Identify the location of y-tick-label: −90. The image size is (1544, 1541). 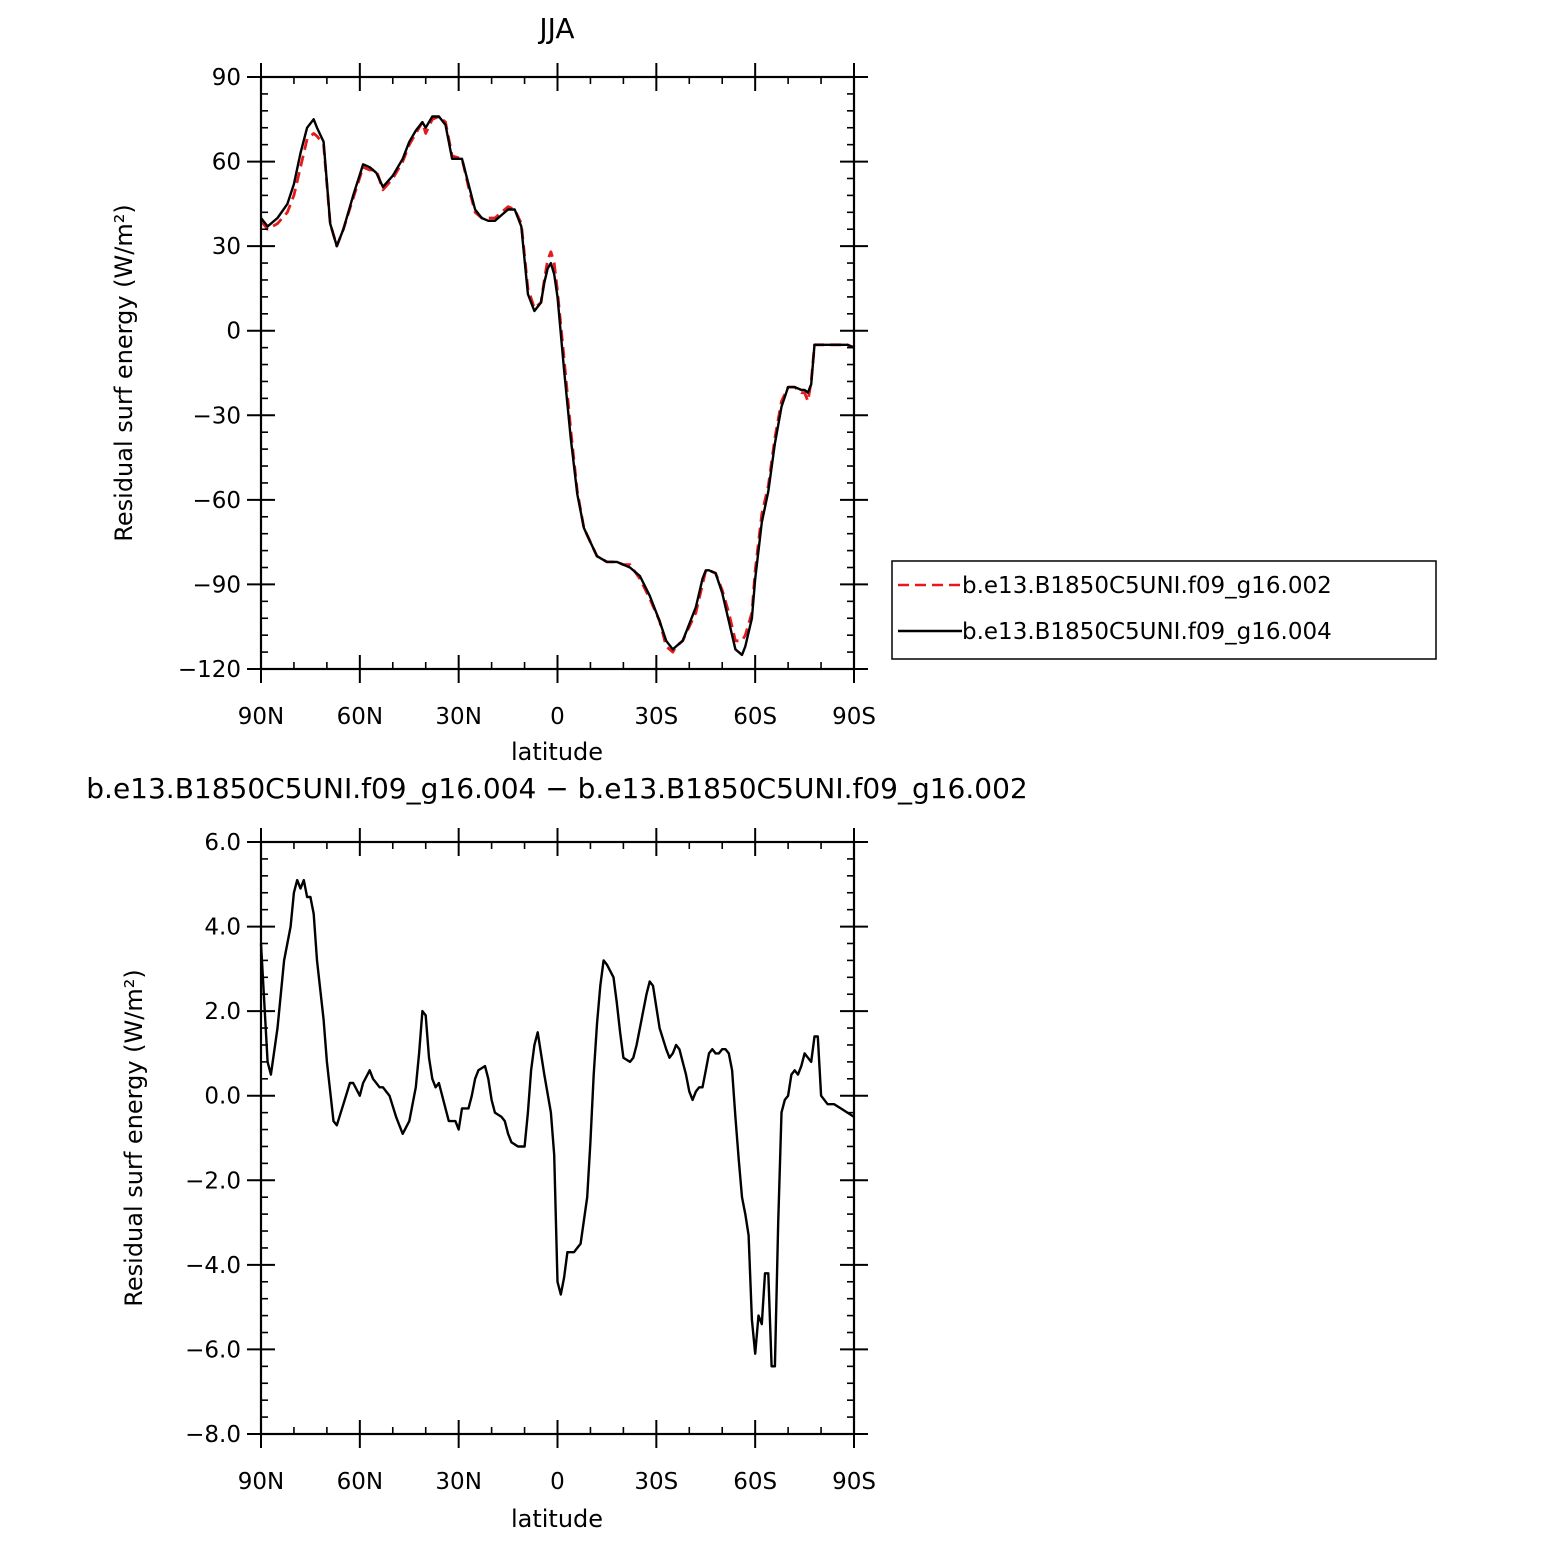
(216, 585).